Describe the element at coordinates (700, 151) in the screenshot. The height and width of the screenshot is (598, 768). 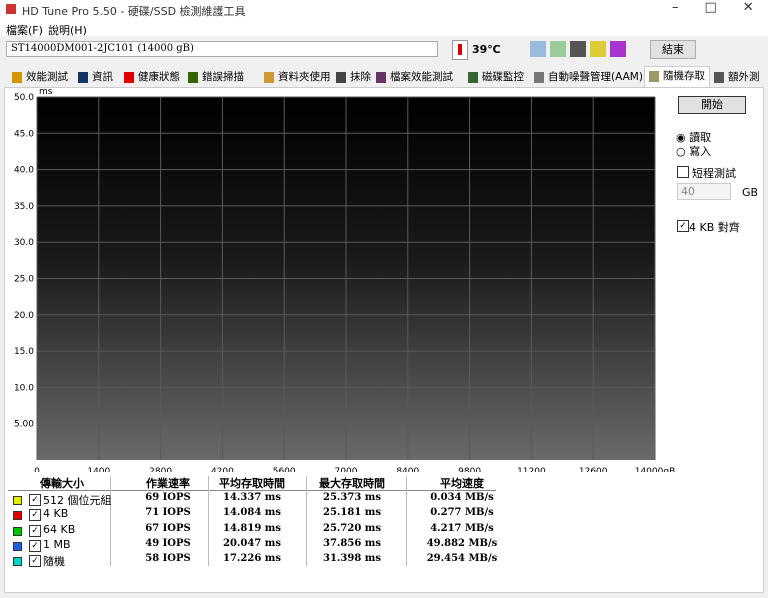
I see `write-label: 寫入` at that location.